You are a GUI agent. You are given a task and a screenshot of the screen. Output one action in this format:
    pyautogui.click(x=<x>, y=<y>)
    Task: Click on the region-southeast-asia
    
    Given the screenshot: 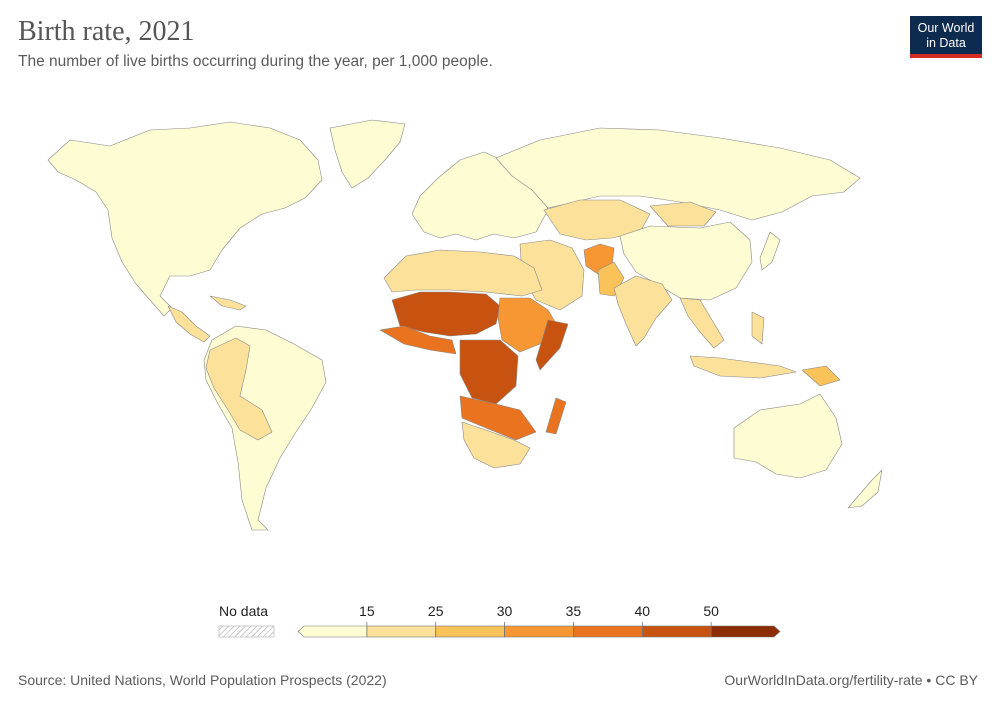 What is the action you would take?
    pyautogui.click(x=702, y=323)
    